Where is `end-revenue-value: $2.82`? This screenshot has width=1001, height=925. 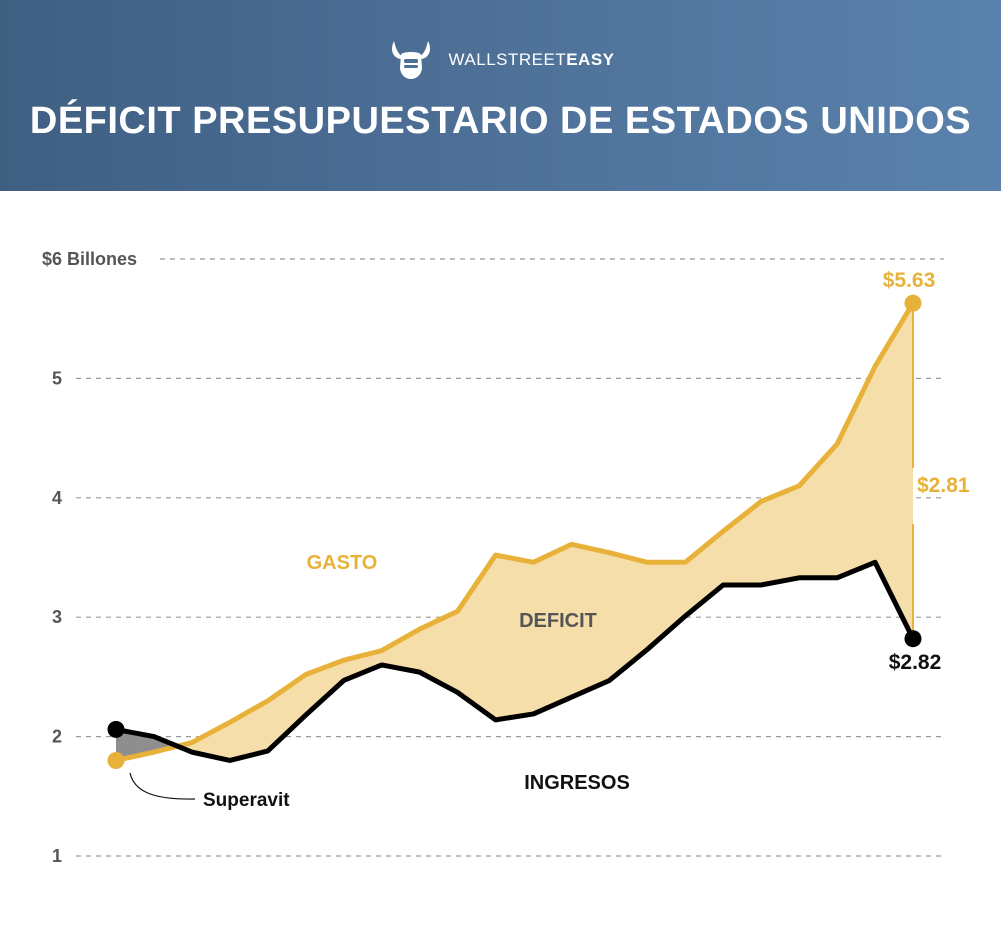 end-revenue-value: $2.82 is located at coordinates (915, 662).